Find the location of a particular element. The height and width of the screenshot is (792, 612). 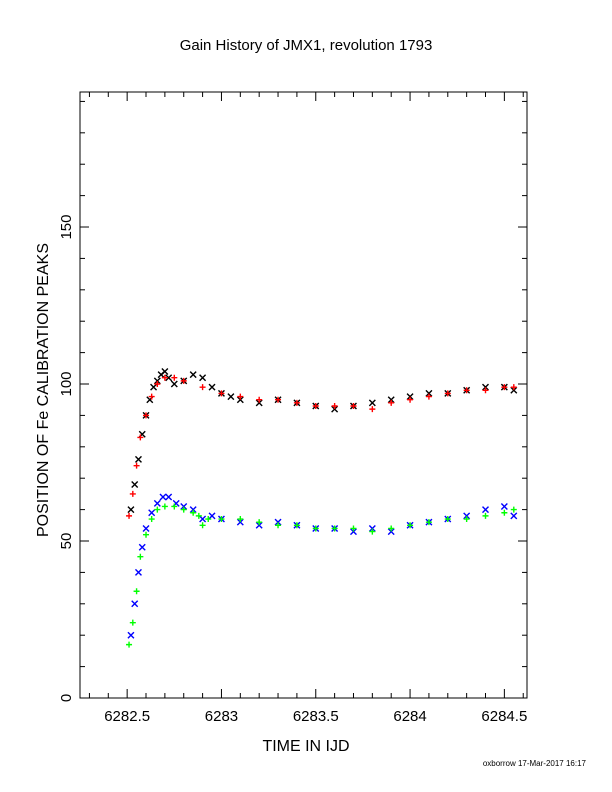

x-tick-label: 6284 is located at coordinates (409, 716).